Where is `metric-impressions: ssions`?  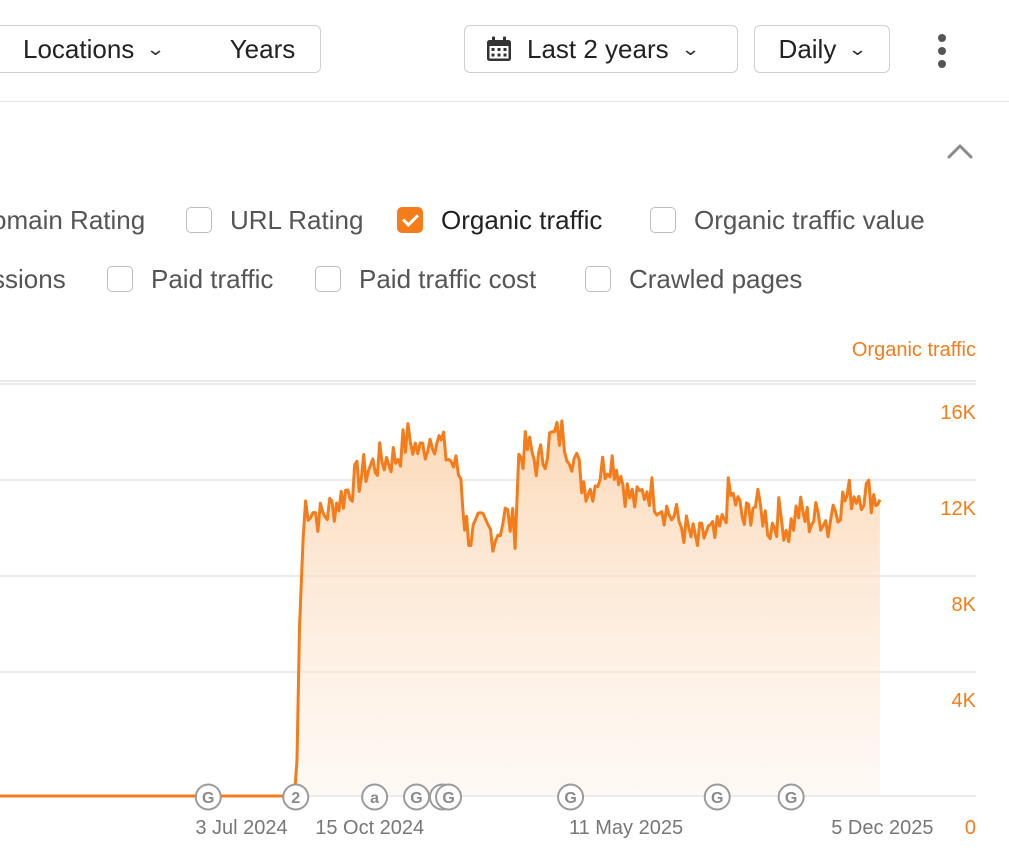
metric-impressions: ssions is located at coordinates (33, 279).